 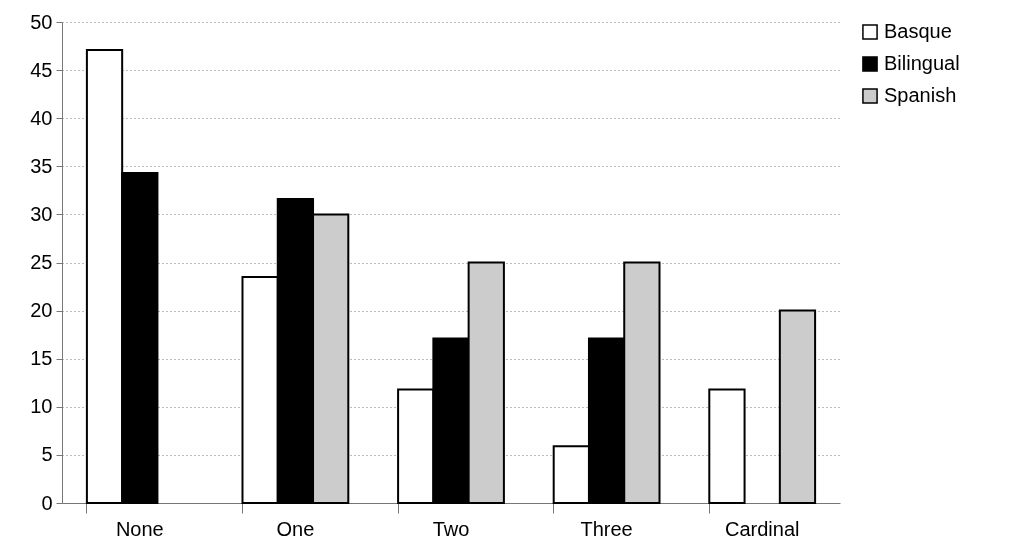 What do you see at coordinates (41, 406) in the screenshot?
I see `y-tick-label: 10` at bounding box center [41, 406].